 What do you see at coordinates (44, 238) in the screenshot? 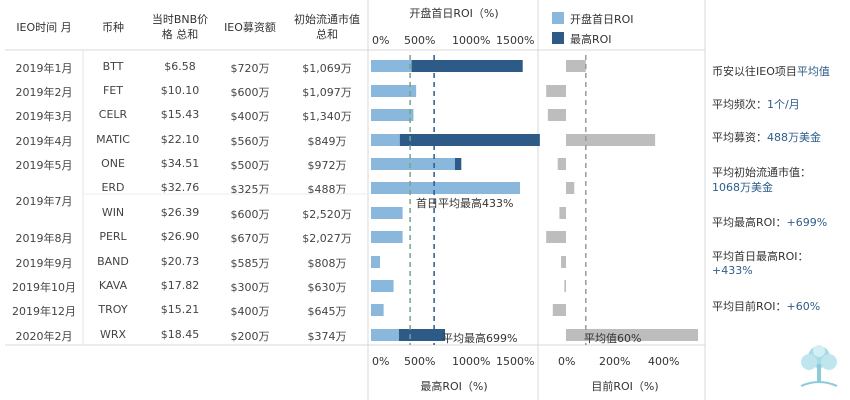
I see `row-month: 2019年8月` at bounding box center [44, 238].